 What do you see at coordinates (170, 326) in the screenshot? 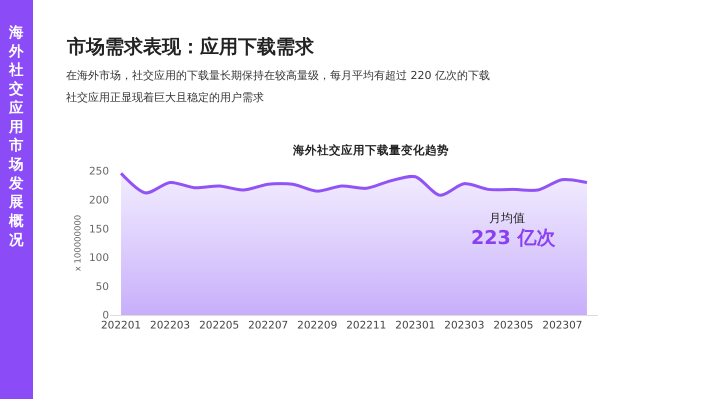
I see `x-tick-label: 202203` at bounding box center [170, 326].